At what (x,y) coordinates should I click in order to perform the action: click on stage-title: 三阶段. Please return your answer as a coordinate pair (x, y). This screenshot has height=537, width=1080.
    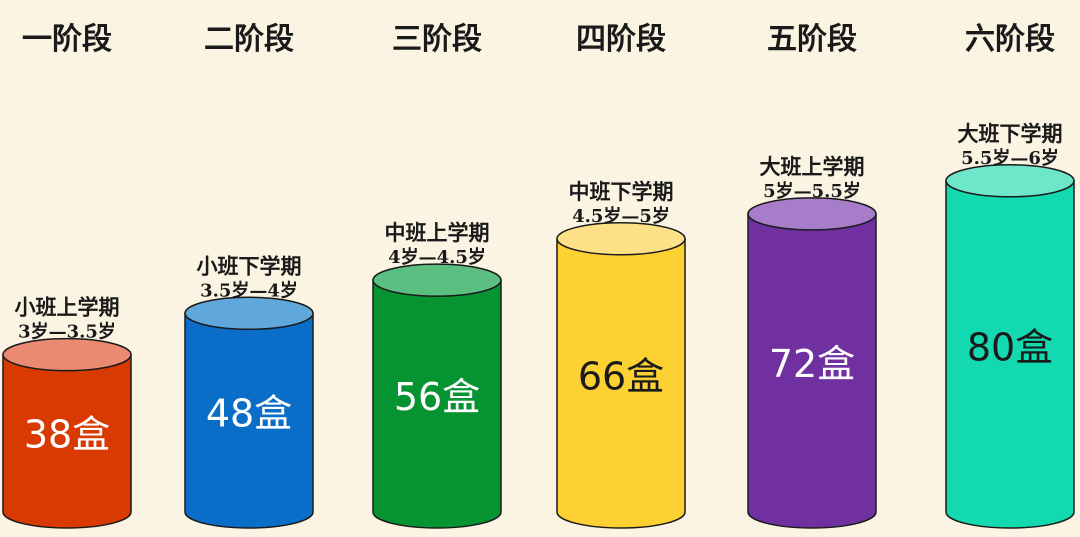
    Looking at the image, I should click on (437, 39).